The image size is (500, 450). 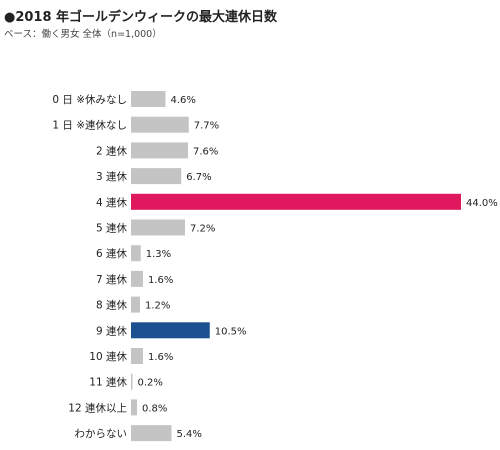 What do you see at coordinates (112, 305) in the screenshot?
I see `category-label: 8 連休` at bounding box center [112, 305].